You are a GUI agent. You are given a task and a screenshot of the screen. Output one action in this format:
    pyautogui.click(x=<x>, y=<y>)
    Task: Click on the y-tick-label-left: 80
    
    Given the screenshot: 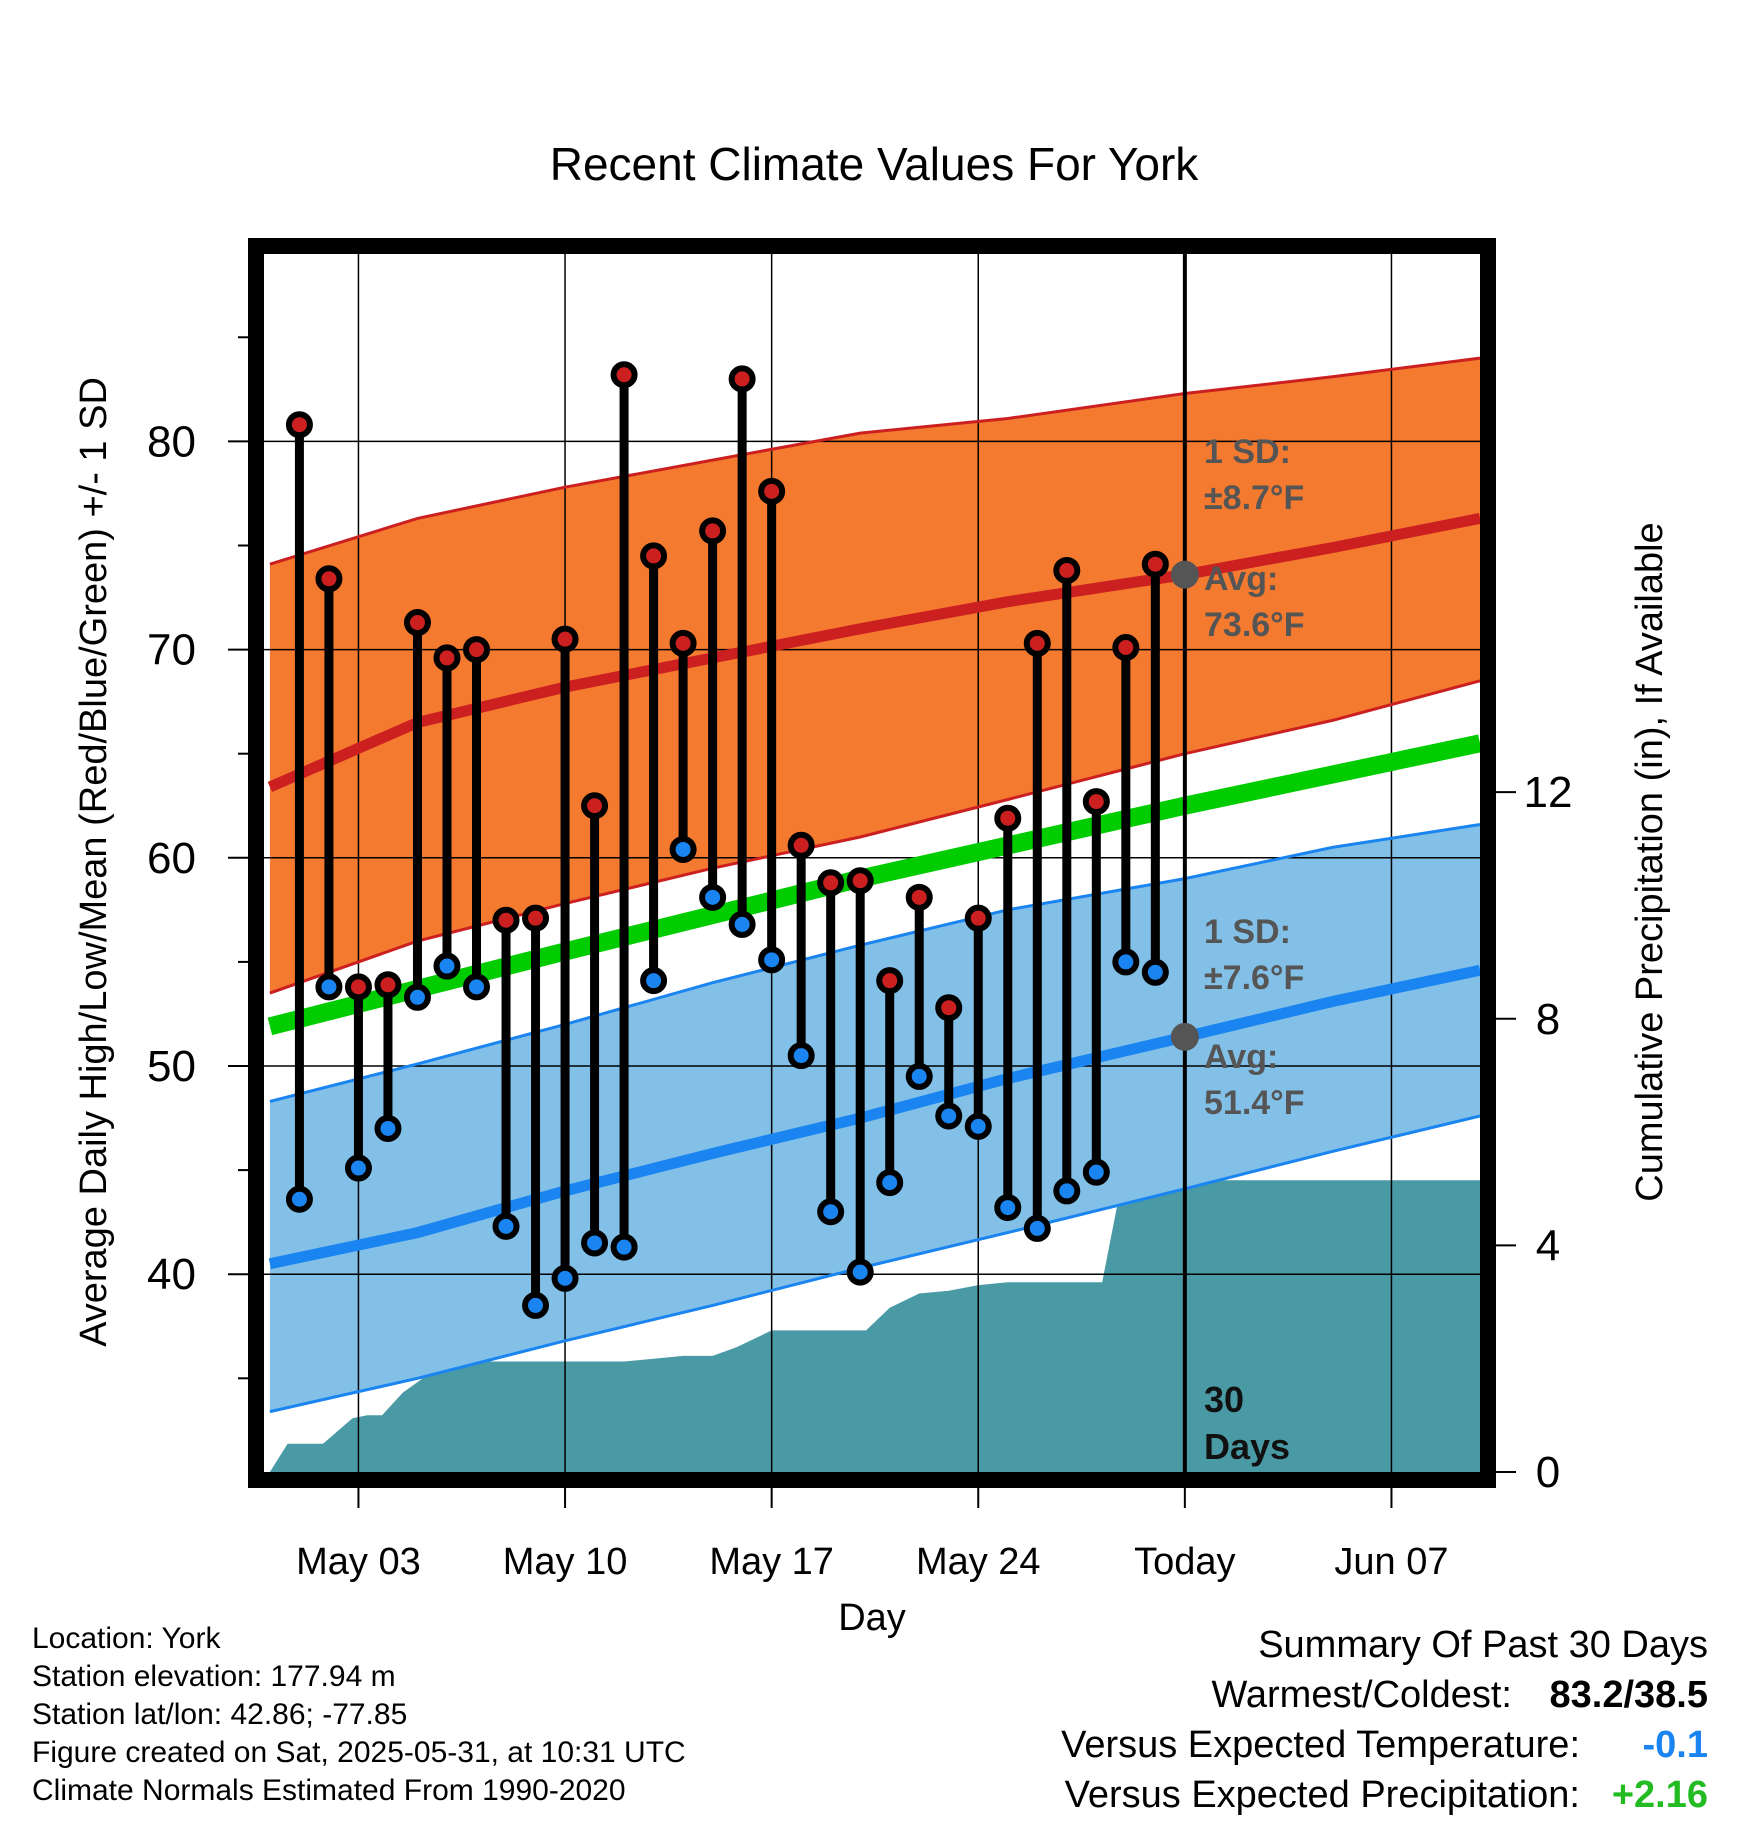 What is the action you would take?
    pyautogui.click(x=171, y=441)
    